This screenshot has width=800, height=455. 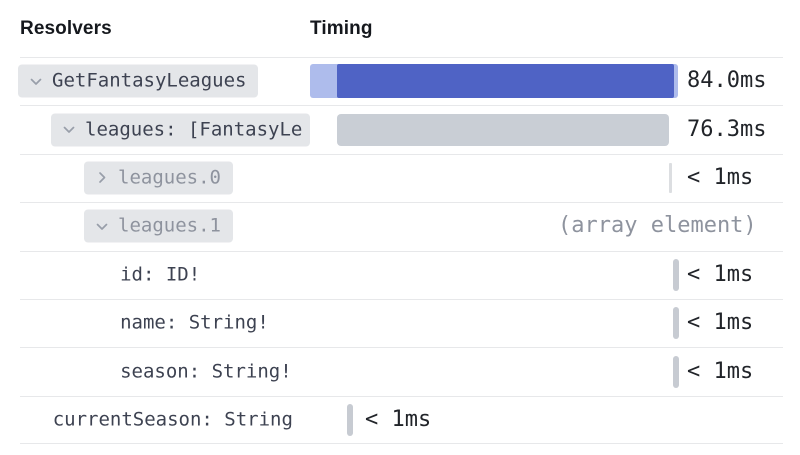 I want to click on resolver-label: leagues: [FantasyLe, so click(x=194, y=129).